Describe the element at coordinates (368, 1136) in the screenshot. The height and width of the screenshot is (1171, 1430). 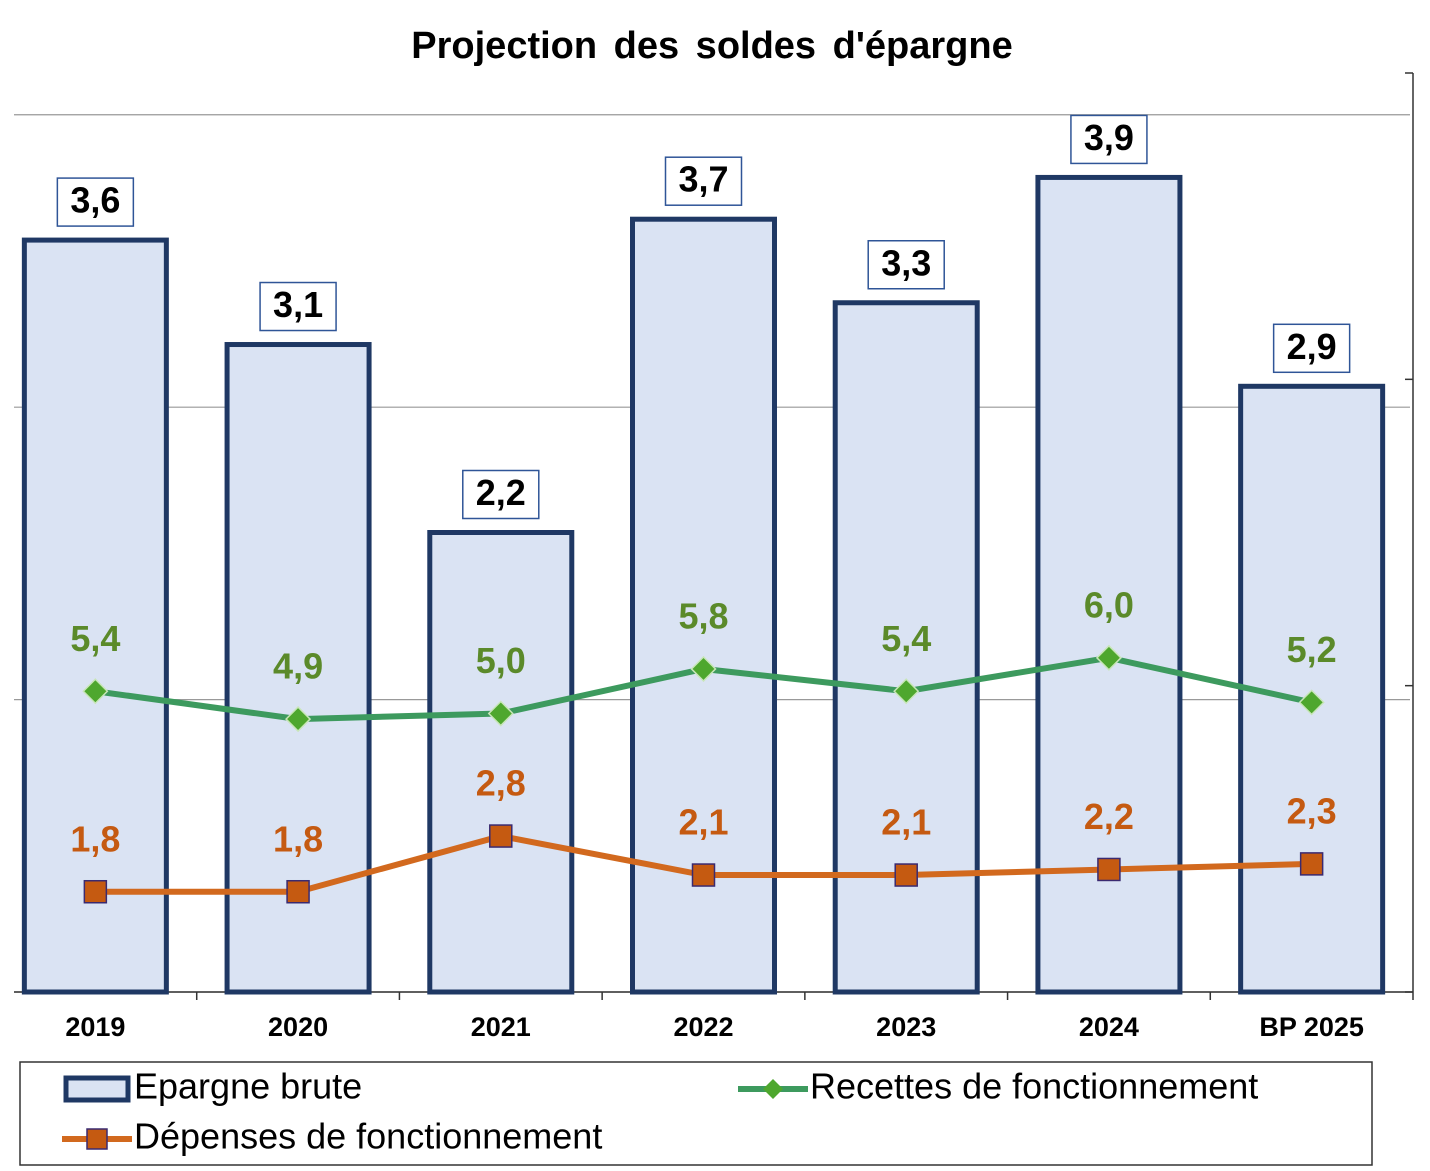
I see `legend-label: Dépenses de fonctionnement` at that location.